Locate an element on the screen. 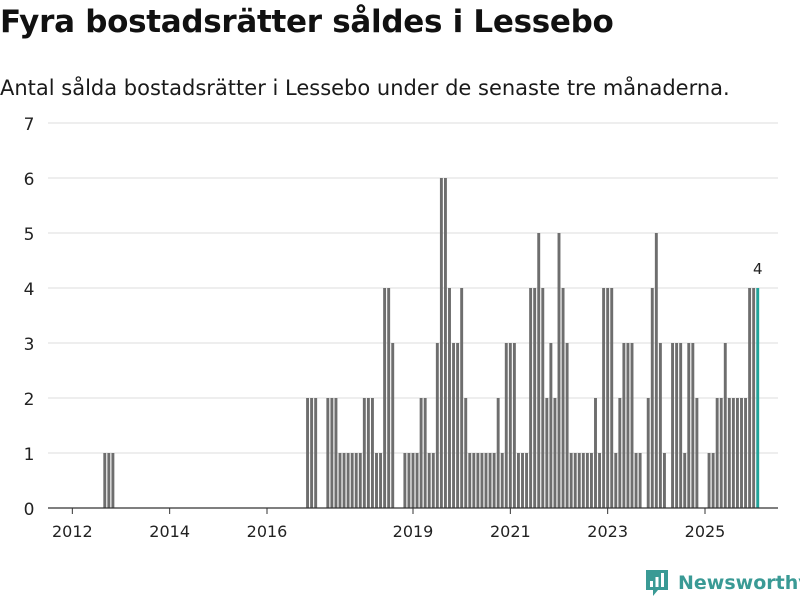 The image size is (800, 600). y-tick-label: 6 is located at coordinates (29, 180).